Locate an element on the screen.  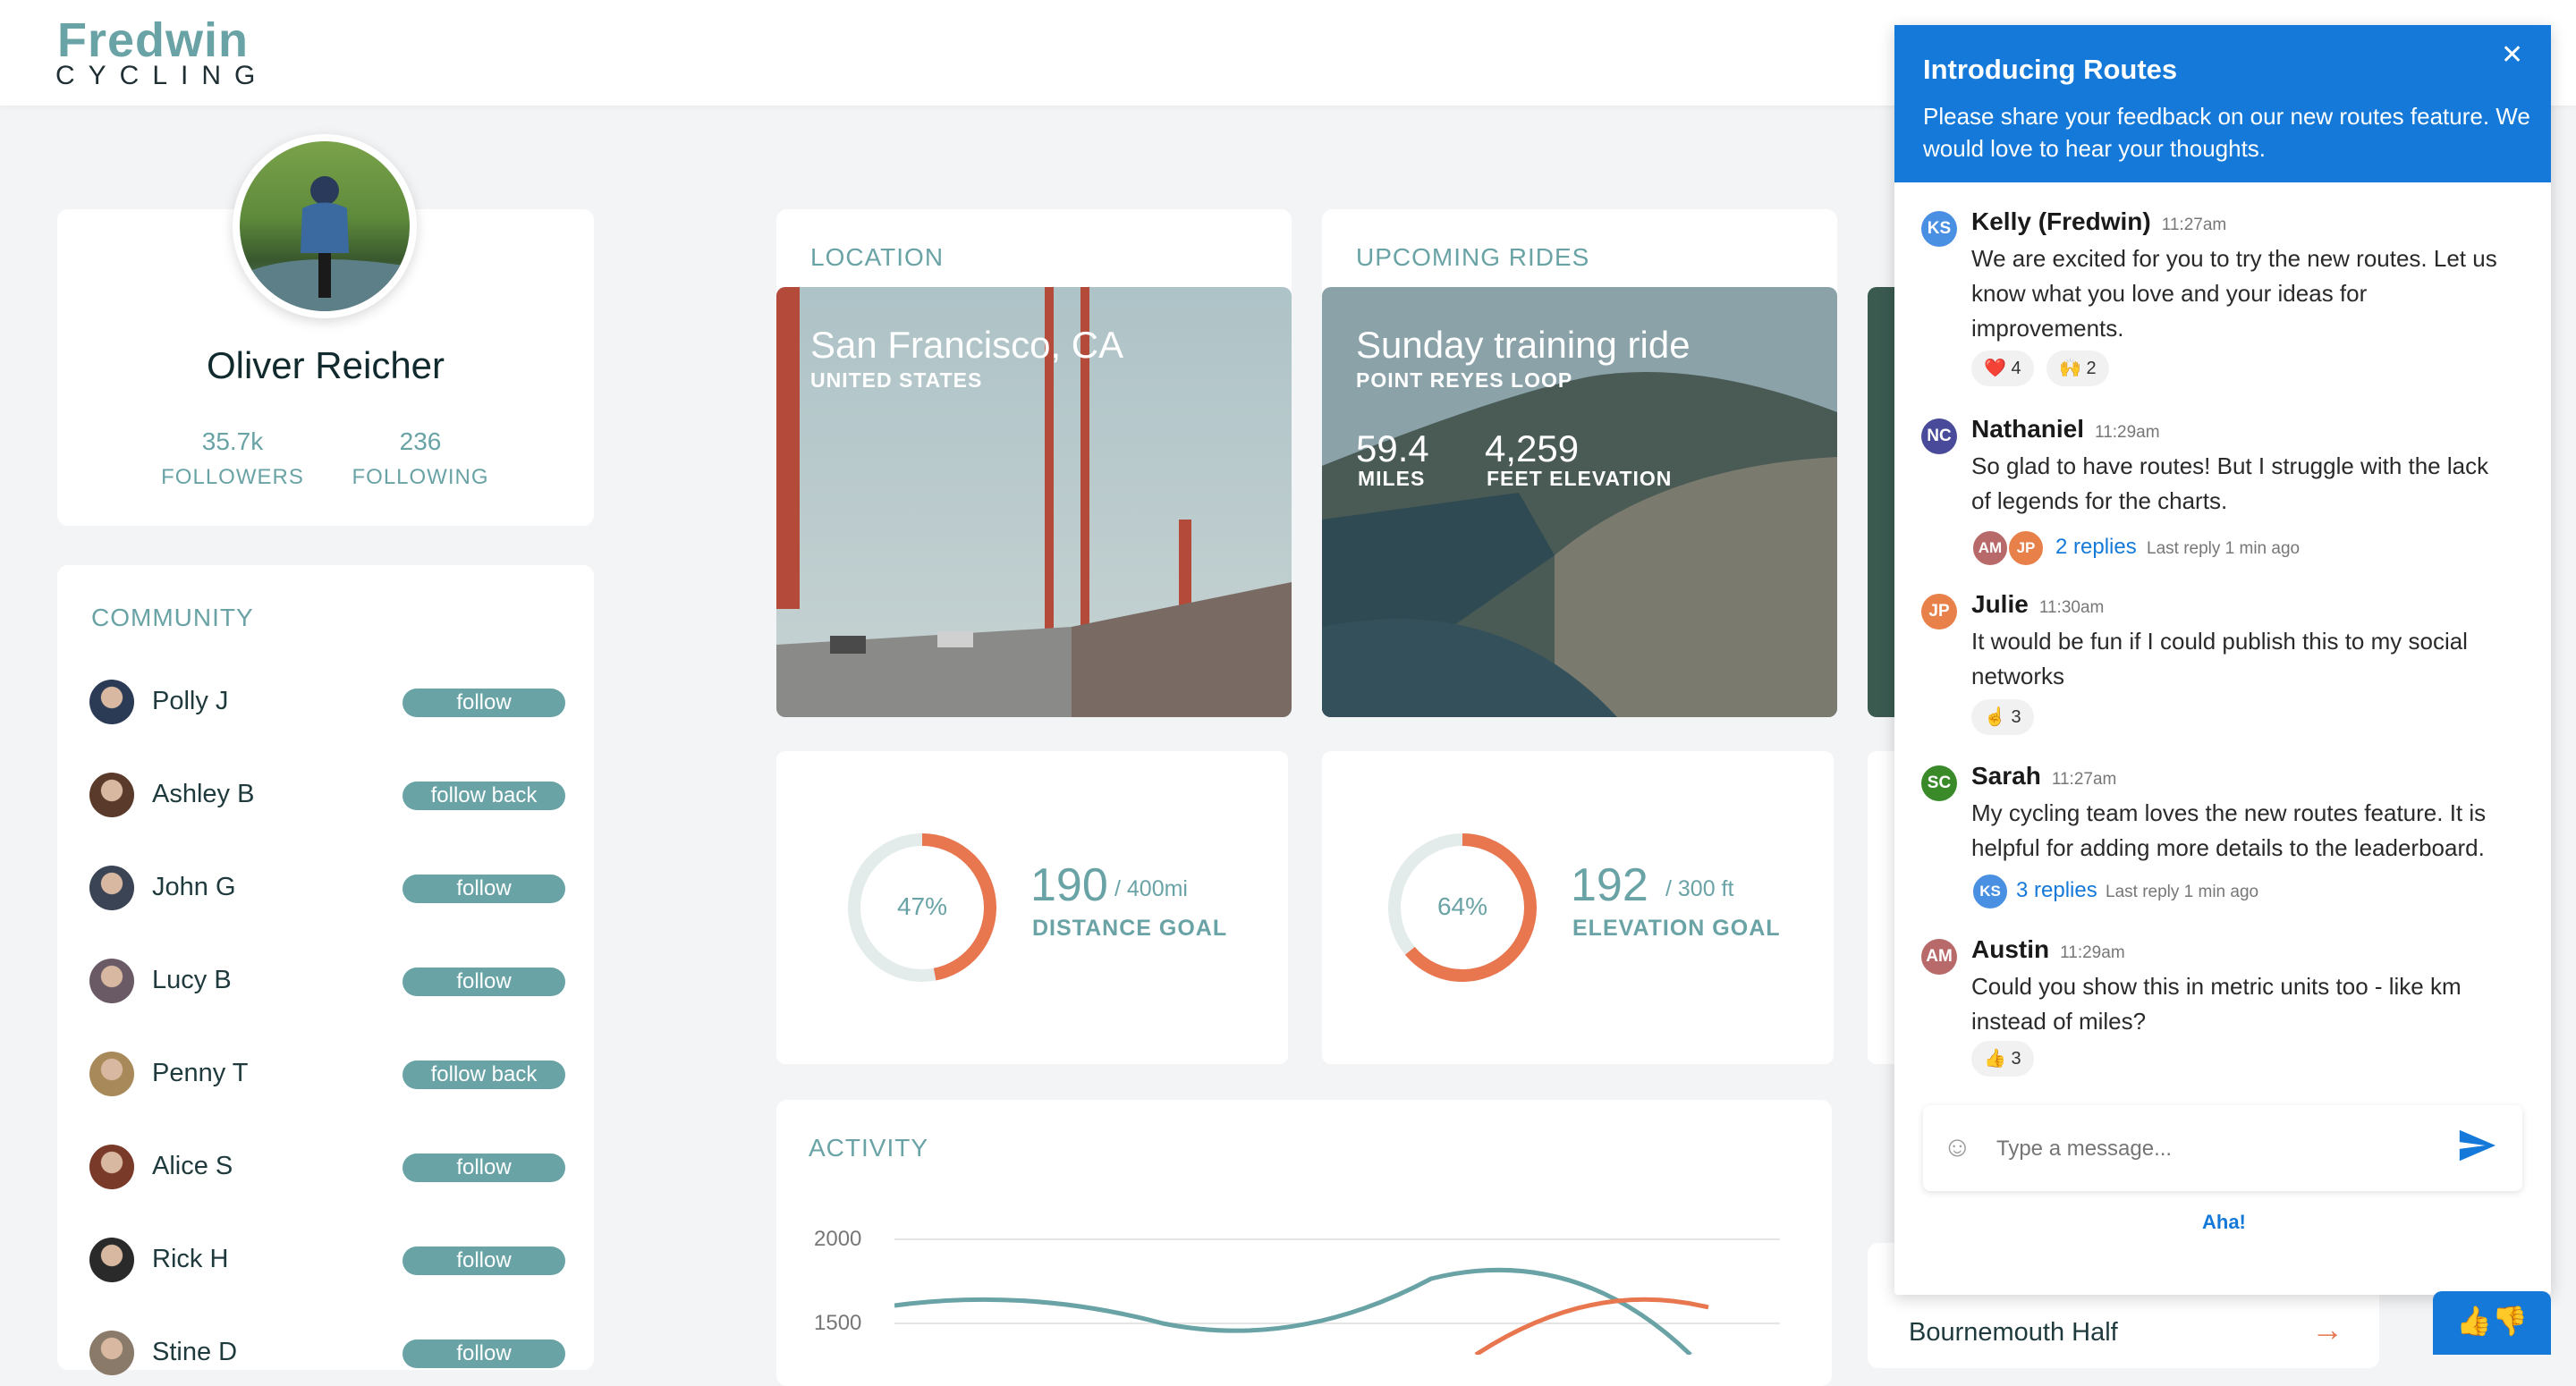
chat-header is located at coordinates (2222, 103).